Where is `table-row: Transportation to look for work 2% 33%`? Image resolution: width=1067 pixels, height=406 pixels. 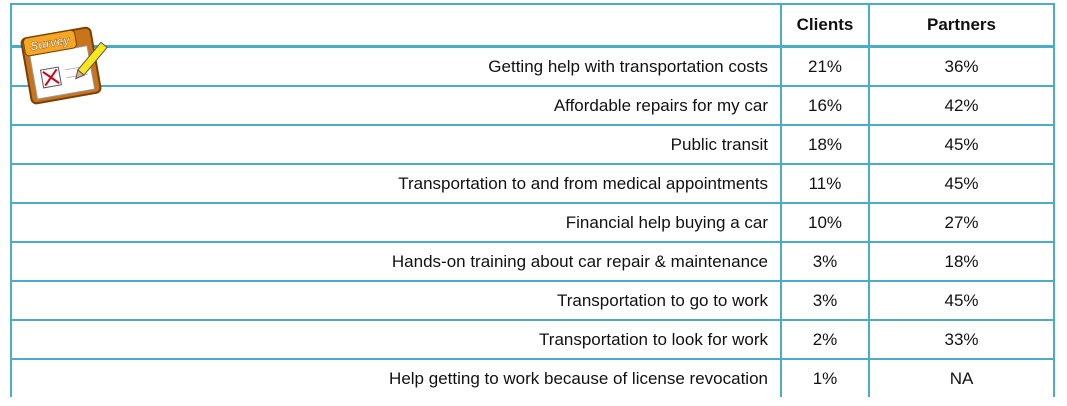
table-row: Transportation to look for work 2% 33% is located at coordinates (532, 339).